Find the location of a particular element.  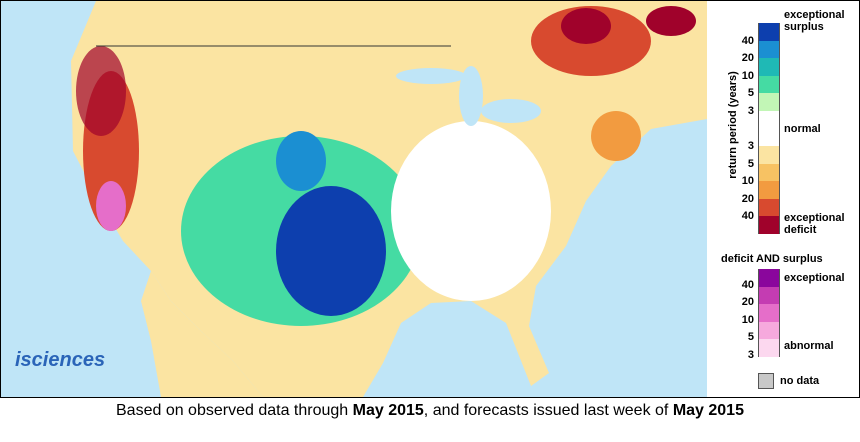

legend-label: abnormal is located at coordinates (809, 346).